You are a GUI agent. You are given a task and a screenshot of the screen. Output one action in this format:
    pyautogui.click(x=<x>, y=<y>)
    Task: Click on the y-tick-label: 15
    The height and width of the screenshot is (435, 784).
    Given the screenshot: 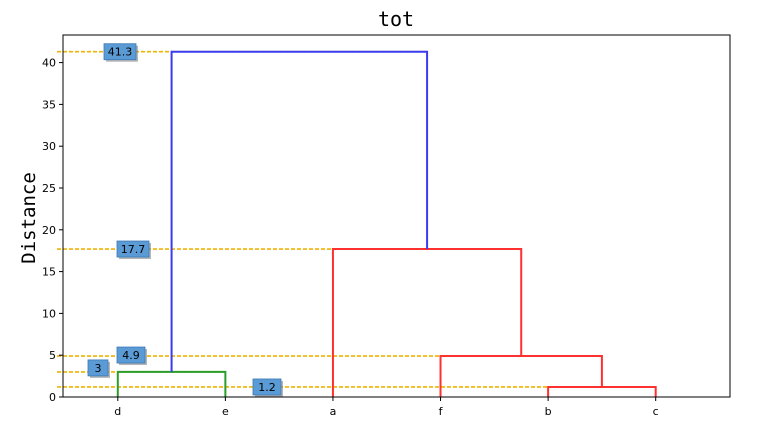 What is the action you would take?
    pyautogui.click(x=49, y=272)
    